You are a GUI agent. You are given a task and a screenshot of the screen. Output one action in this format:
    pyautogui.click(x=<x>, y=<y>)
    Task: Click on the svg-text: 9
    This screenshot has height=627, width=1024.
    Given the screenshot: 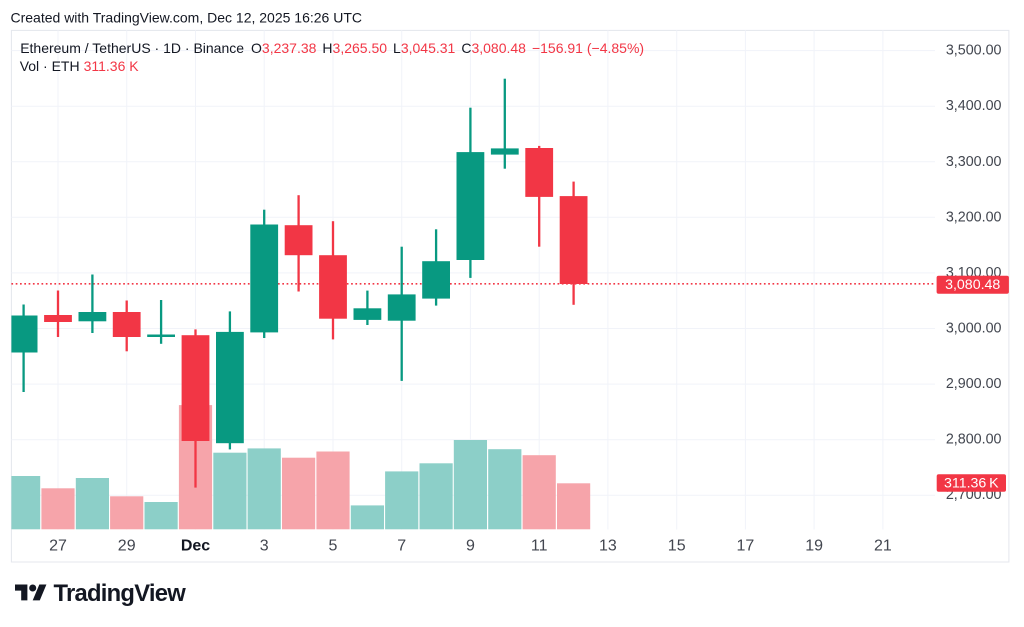 What is the action you would take?
    pyautogui.click(x=470, y=546)
    